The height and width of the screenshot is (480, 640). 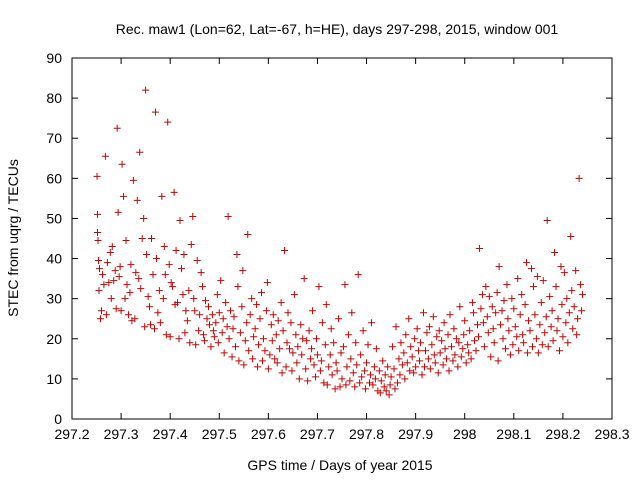 What do you see at coordinates (54, 218) in the screenshot?
I see `y-tick-label: 50` at bounding box center [54, 218].